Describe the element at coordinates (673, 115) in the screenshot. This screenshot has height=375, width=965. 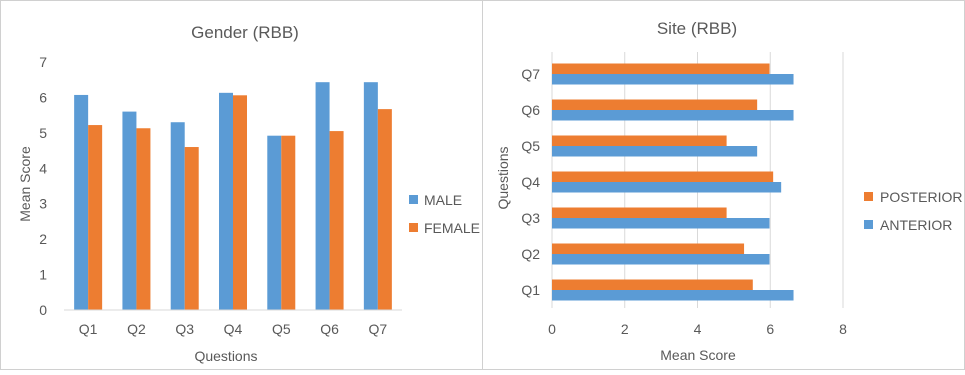
I see `bar-anterior-q6` at that location.